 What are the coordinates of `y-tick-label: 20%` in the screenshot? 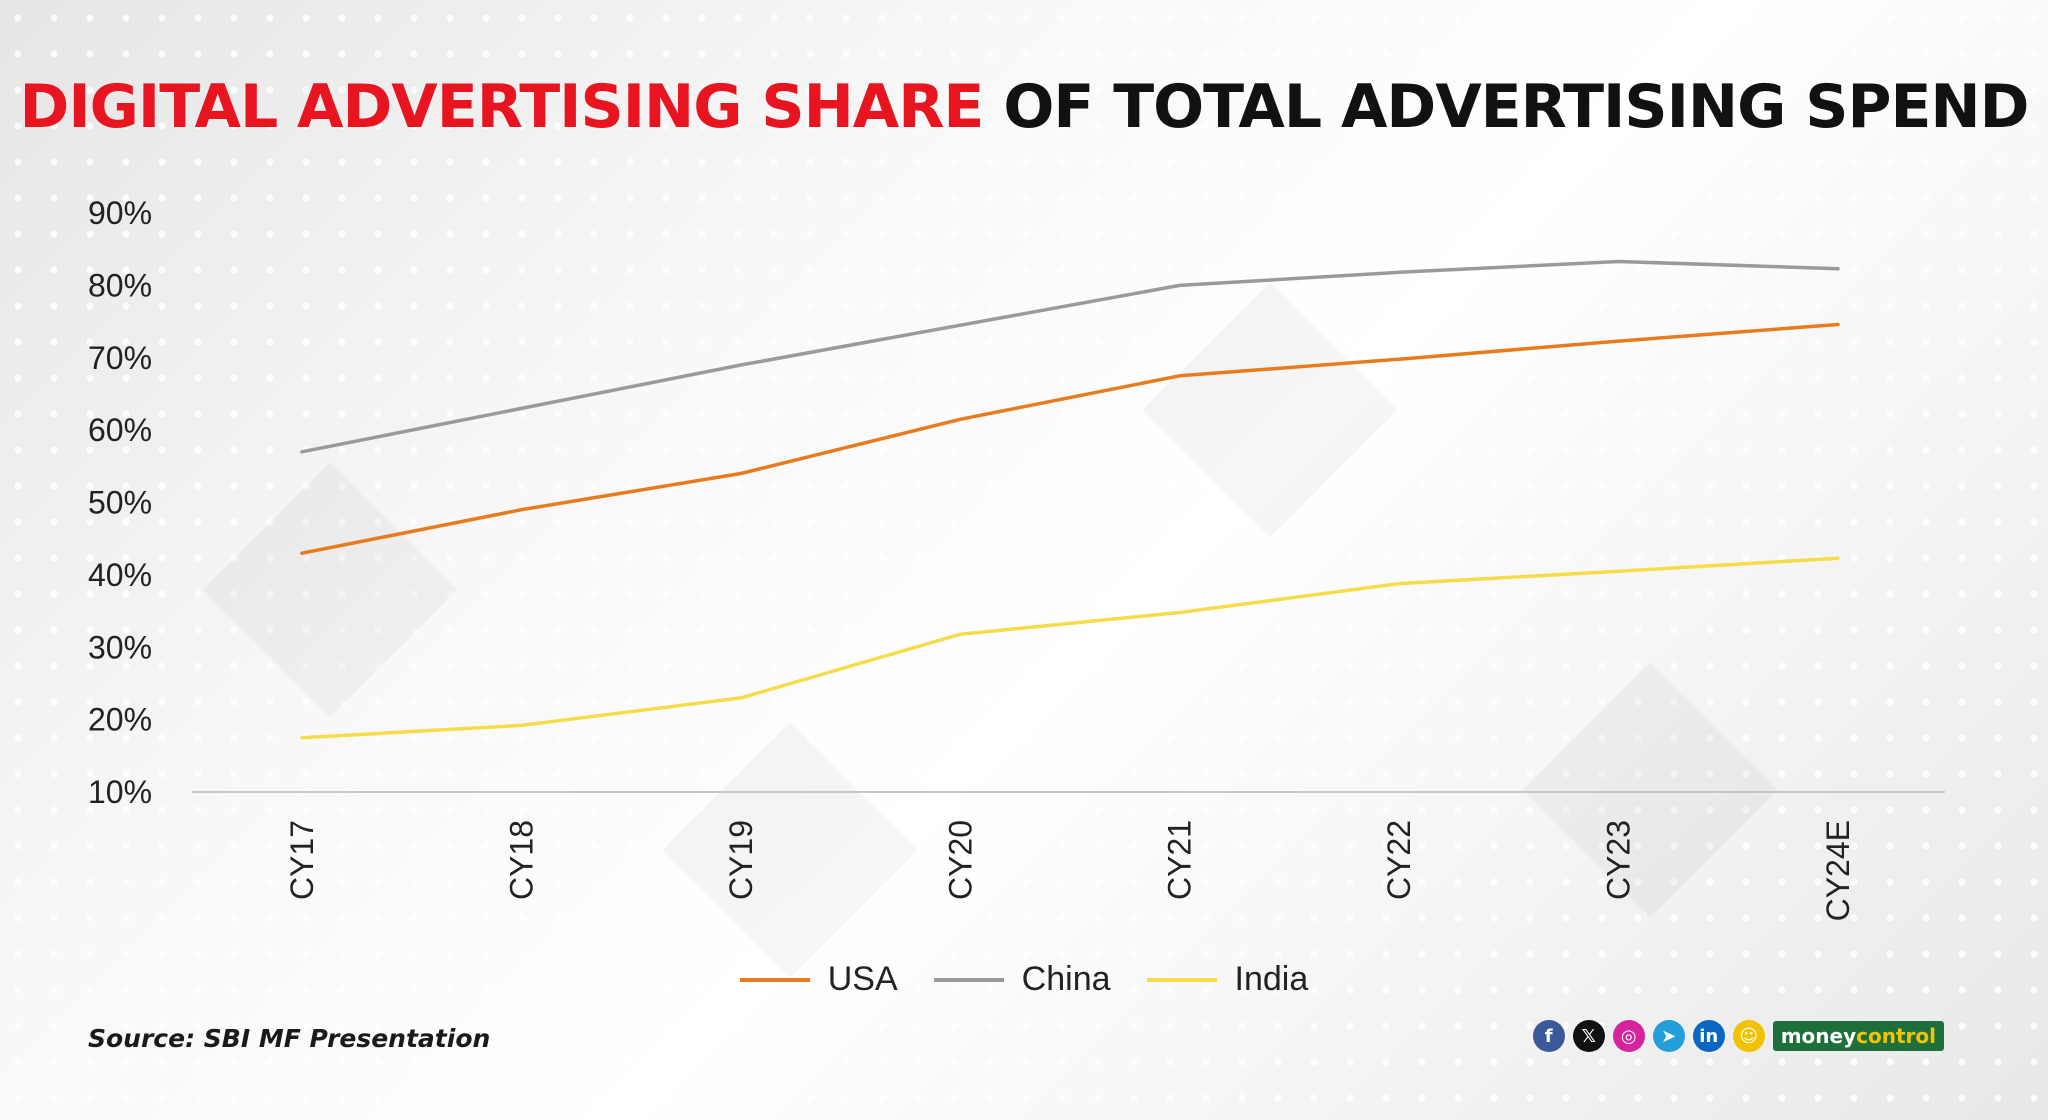 It's located at (120, 720).